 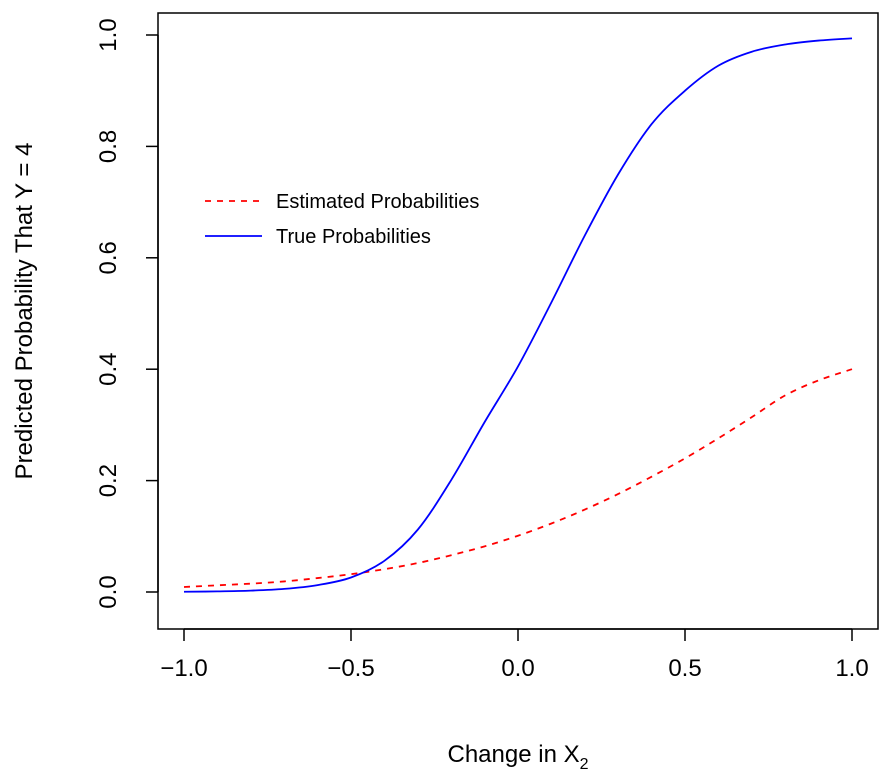 What do you see at coordinates (518, 756) in the screenshot?
I see `x-axis-label: Change in X2` at bounding box center [518, 756].